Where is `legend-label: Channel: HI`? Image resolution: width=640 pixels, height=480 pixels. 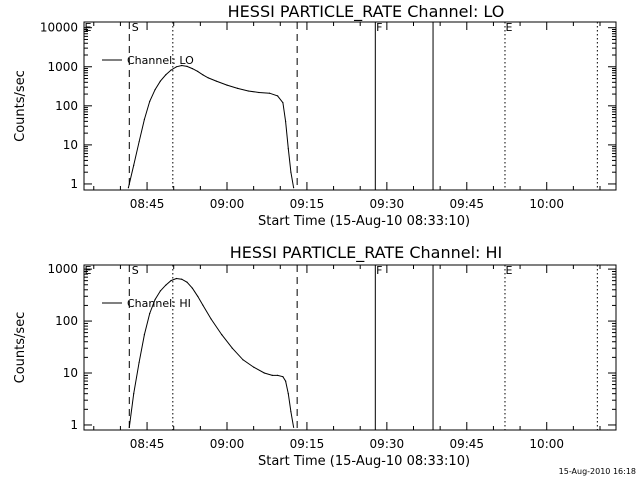 legend-label: Channel: HI is located at coordinates (159, 303).